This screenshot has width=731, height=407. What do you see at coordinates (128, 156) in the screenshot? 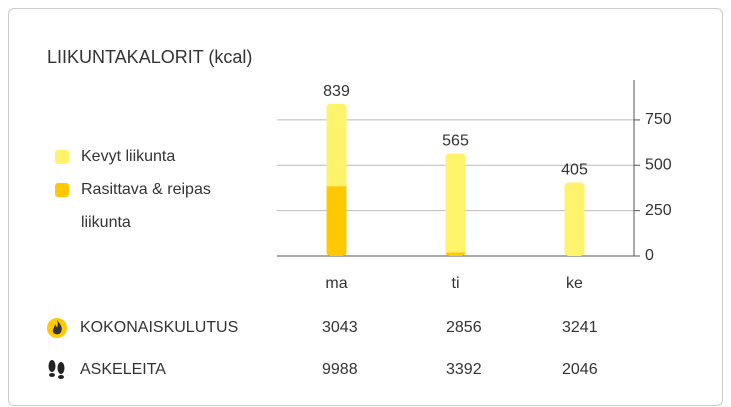
I see `legend-label: Kevyt liikunta` at bounding box center [128, 156].